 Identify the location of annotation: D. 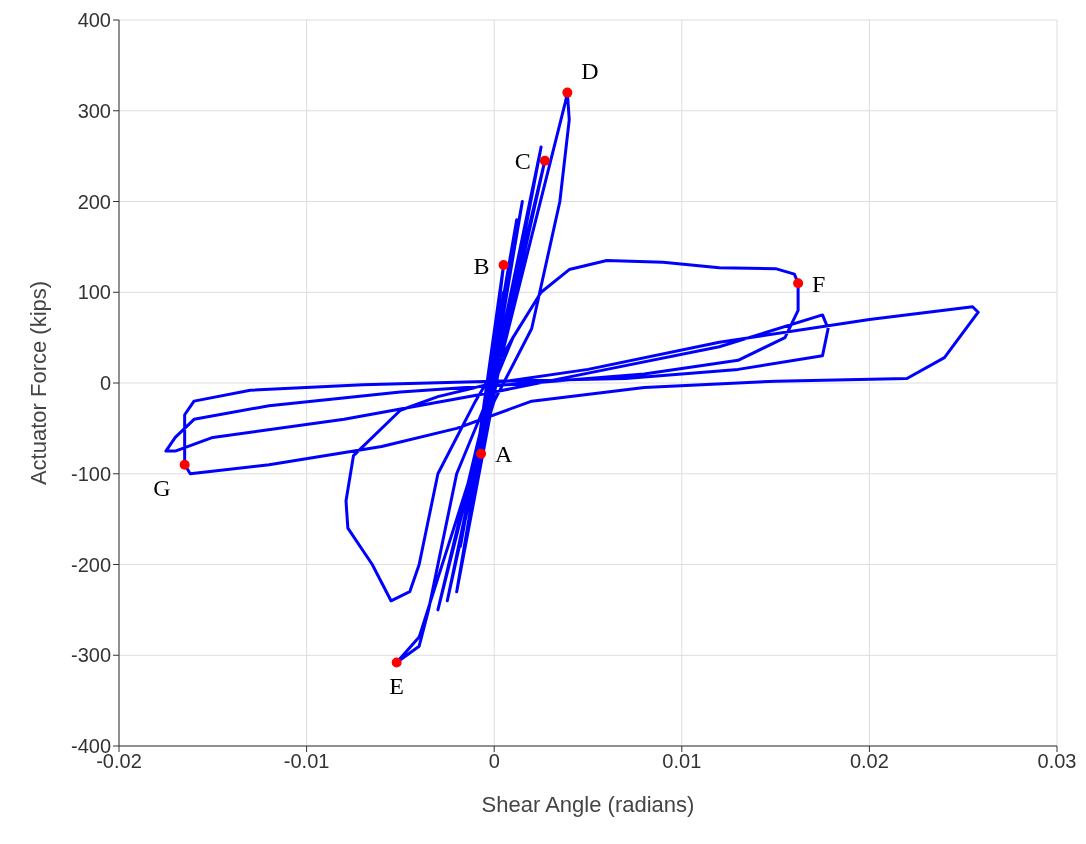
(590, 70).